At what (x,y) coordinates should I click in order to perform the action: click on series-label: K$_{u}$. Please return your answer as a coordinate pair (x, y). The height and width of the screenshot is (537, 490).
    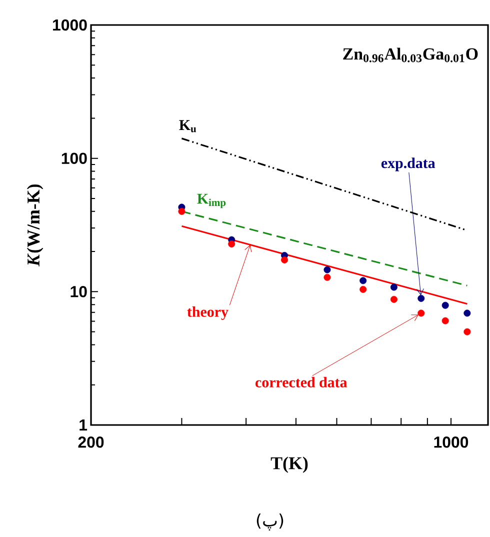
    Looking at the image, I should click on (187, 126).